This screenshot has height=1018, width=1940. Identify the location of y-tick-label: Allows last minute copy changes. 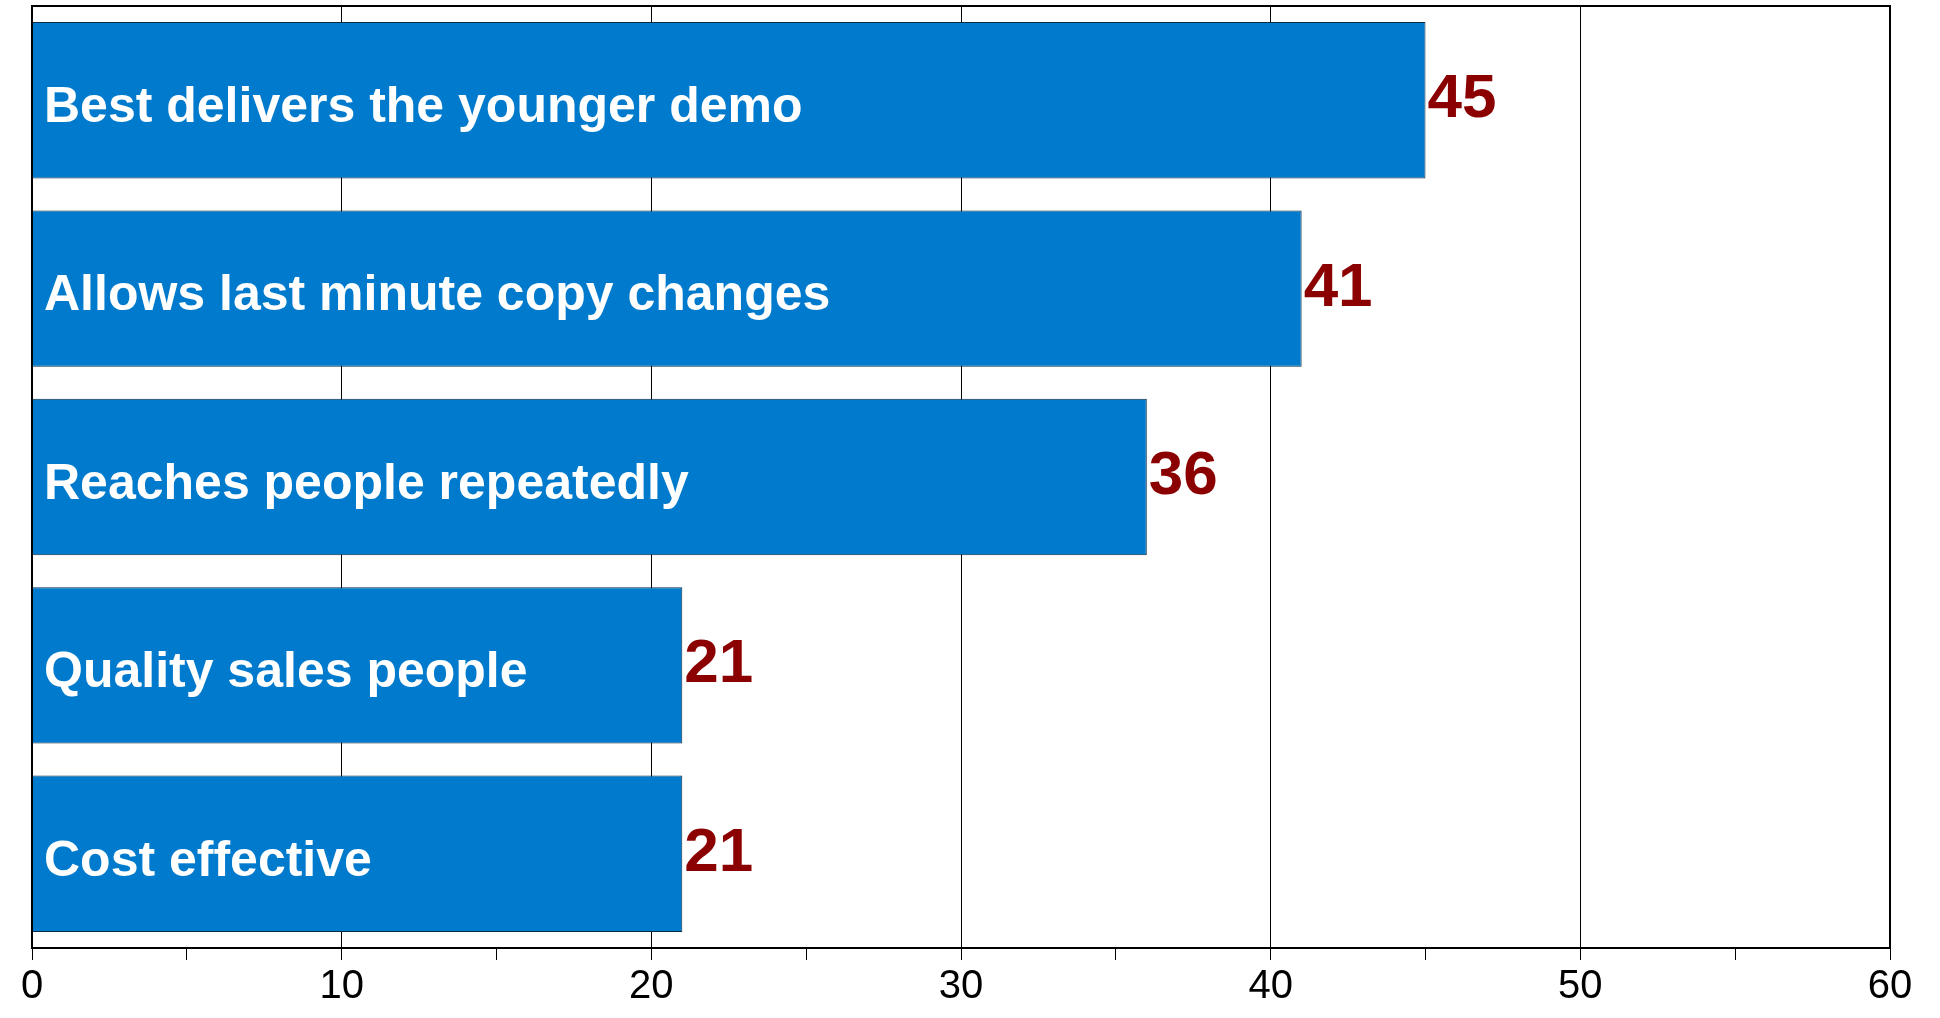
(437, 293).